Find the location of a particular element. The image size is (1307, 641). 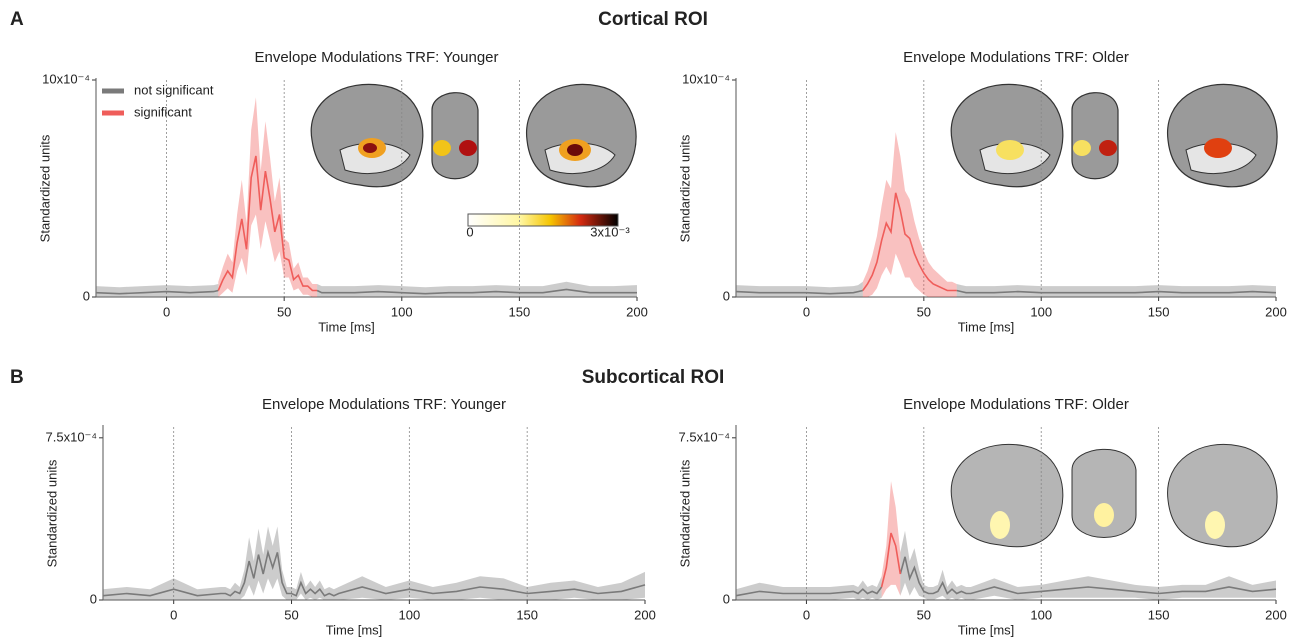

legend-label: not significant is located at coordinates (174, 89).